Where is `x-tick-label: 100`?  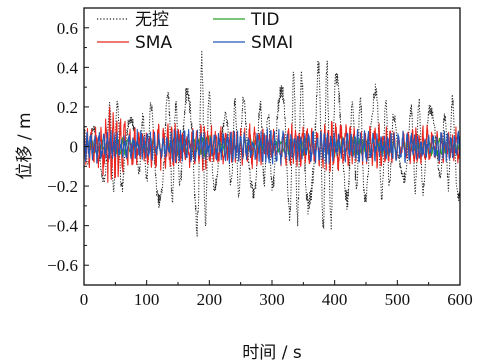
x-tick-label: 100 is located at coordinates (147, 299).